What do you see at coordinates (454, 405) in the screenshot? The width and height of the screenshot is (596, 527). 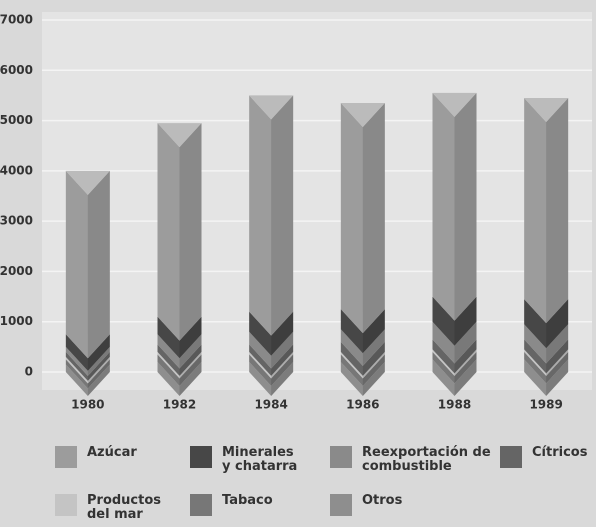 I see `x-tick-label: 1988` at bounding box center [454, 405].